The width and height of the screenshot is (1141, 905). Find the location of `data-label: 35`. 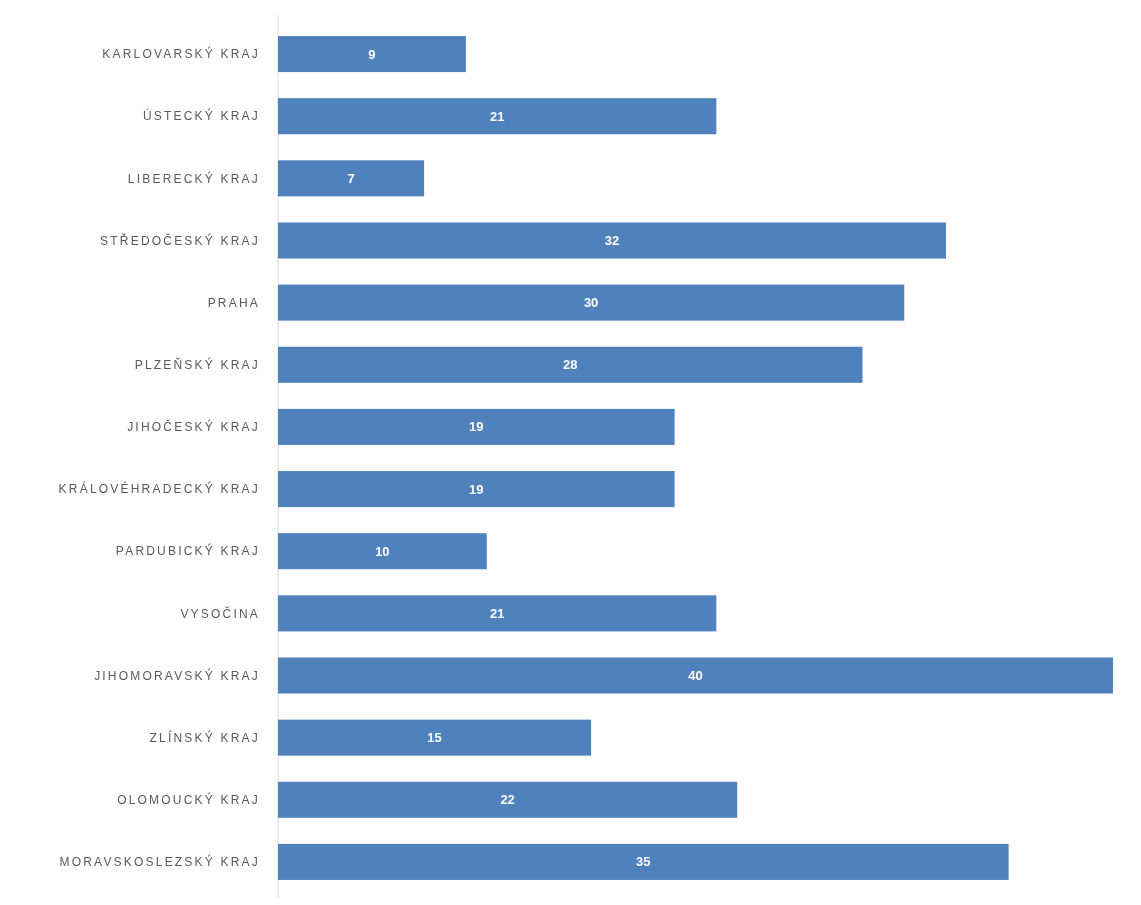

data-label: 35 is located at coordinates (643, 862).